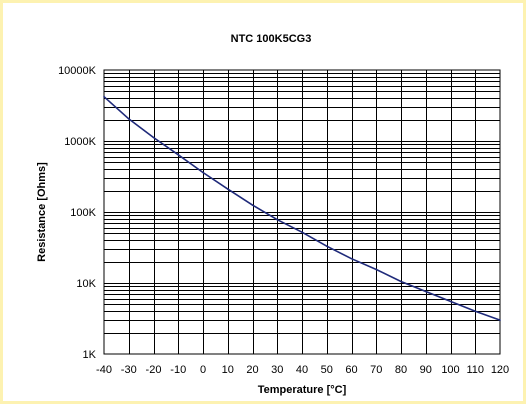 This screenshot has width=526, height=407. What do you see at coordinates (271, 39) in the screenshot?
I see `chart-title: NTC 100K5CG3` at bounding box center [271, 39].